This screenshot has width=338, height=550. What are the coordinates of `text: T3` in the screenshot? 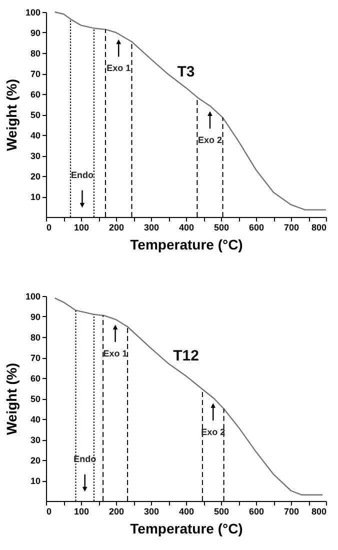 It's located at (186, 71).